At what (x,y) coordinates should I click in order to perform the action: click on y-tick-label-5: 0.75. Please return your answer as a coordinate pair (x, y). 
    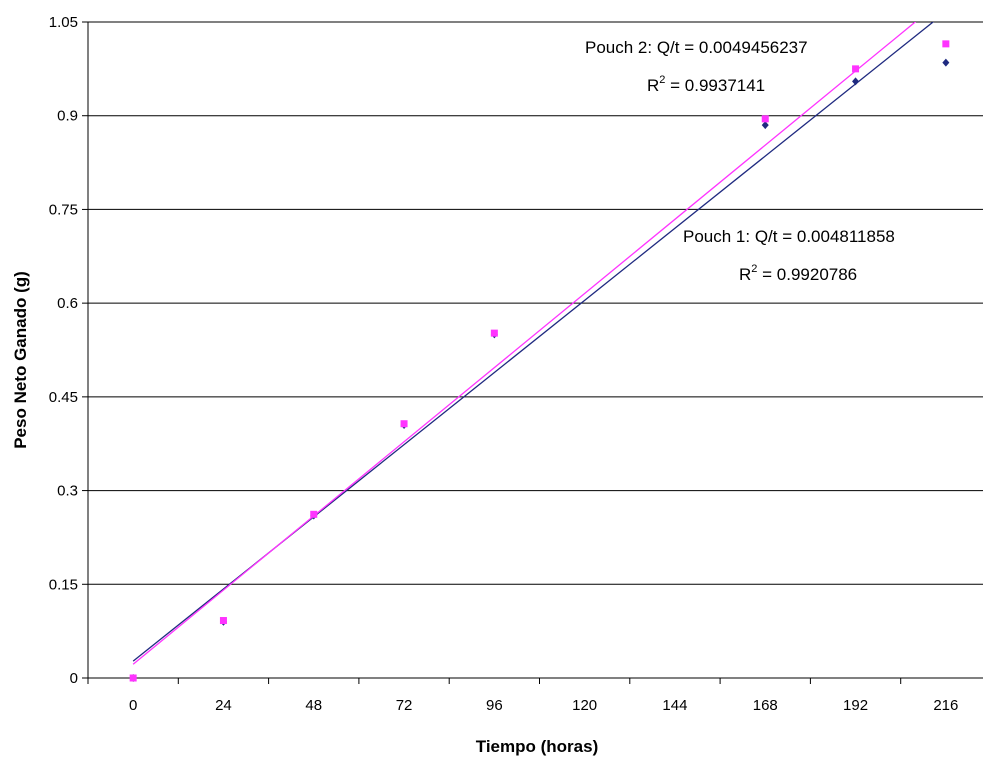
    Looking at the image, I should click on (63, 209).